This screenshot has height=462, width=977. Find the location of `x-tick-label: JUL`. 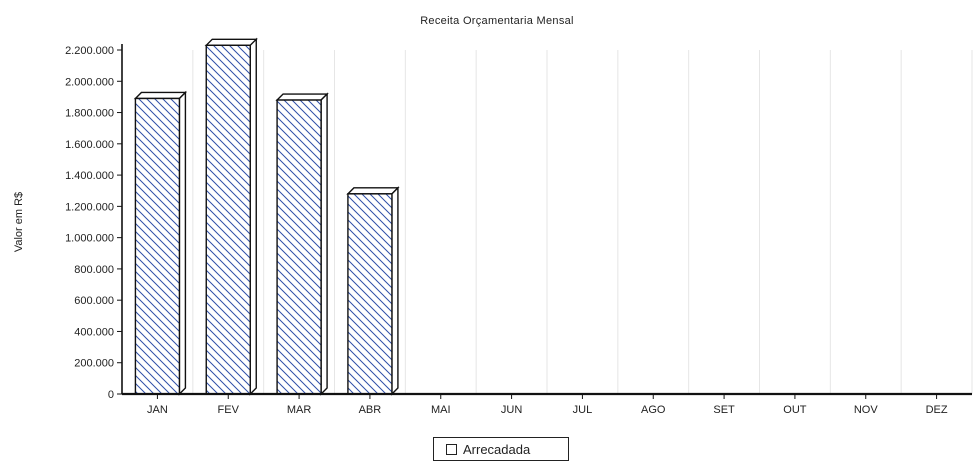

x-tick-label: JUL is located at coordinates (583, 410).